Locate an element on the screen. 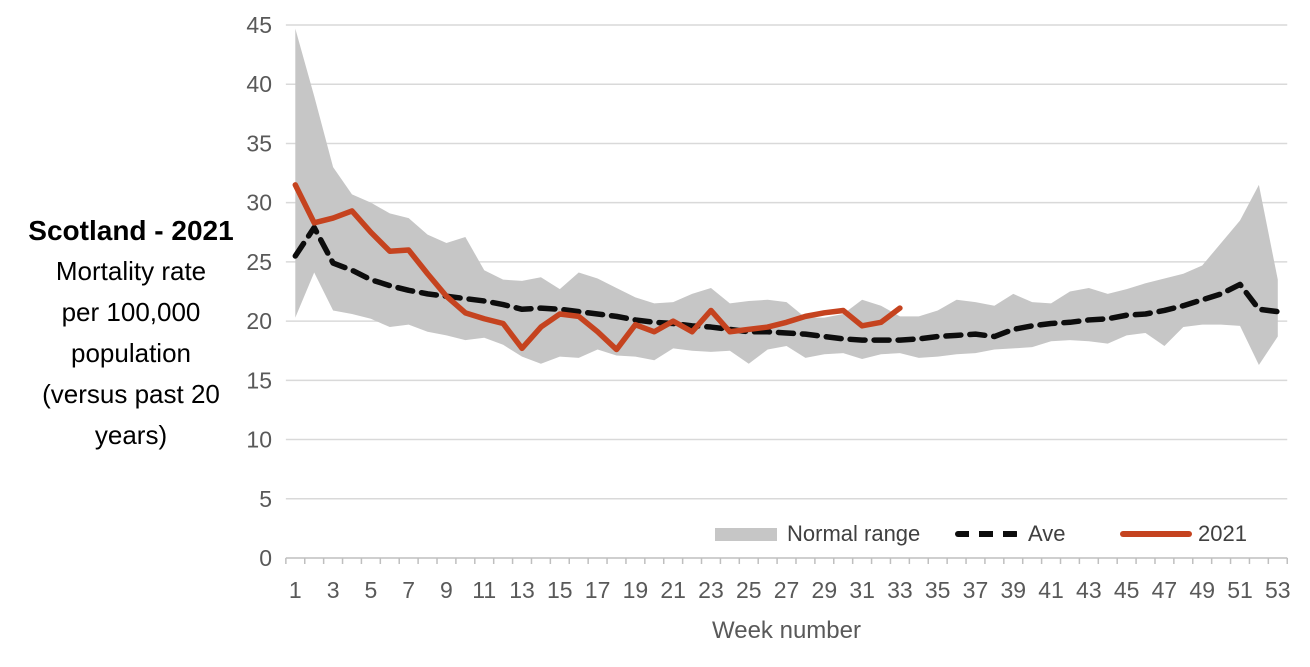  x-tick-label: 21 is located at coordinates (673, 590).